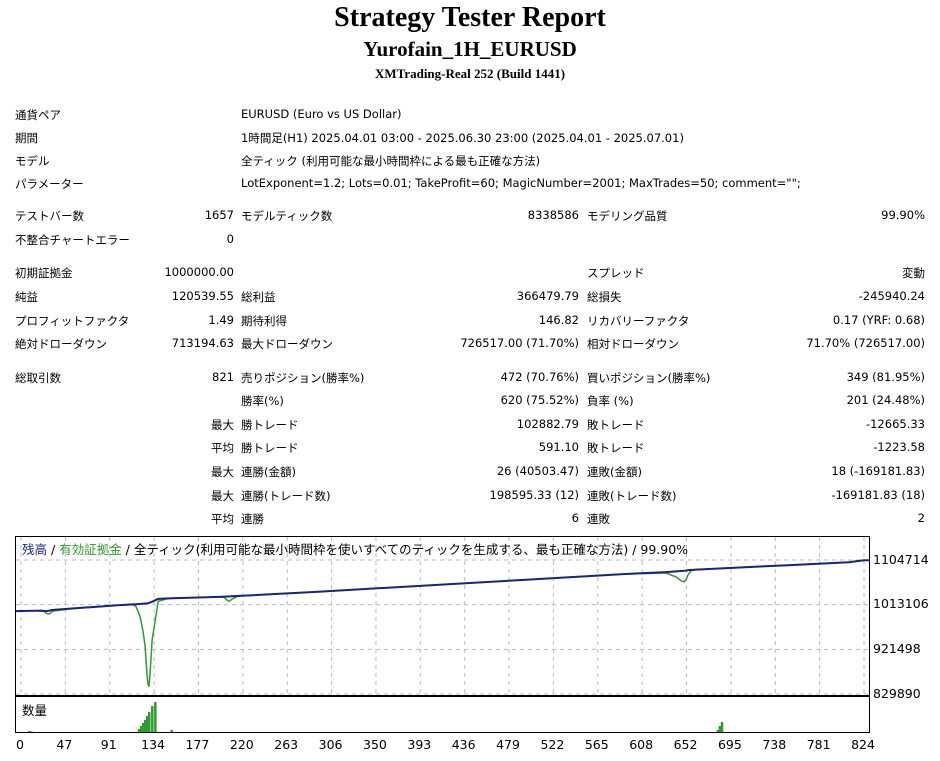  What do you see at coordinates (470, 272) in the screenshot?
I see `stats-row-deposit: 初期証拠金 1000000.00 スプレッド 変動` at bounding box center [470, 272].